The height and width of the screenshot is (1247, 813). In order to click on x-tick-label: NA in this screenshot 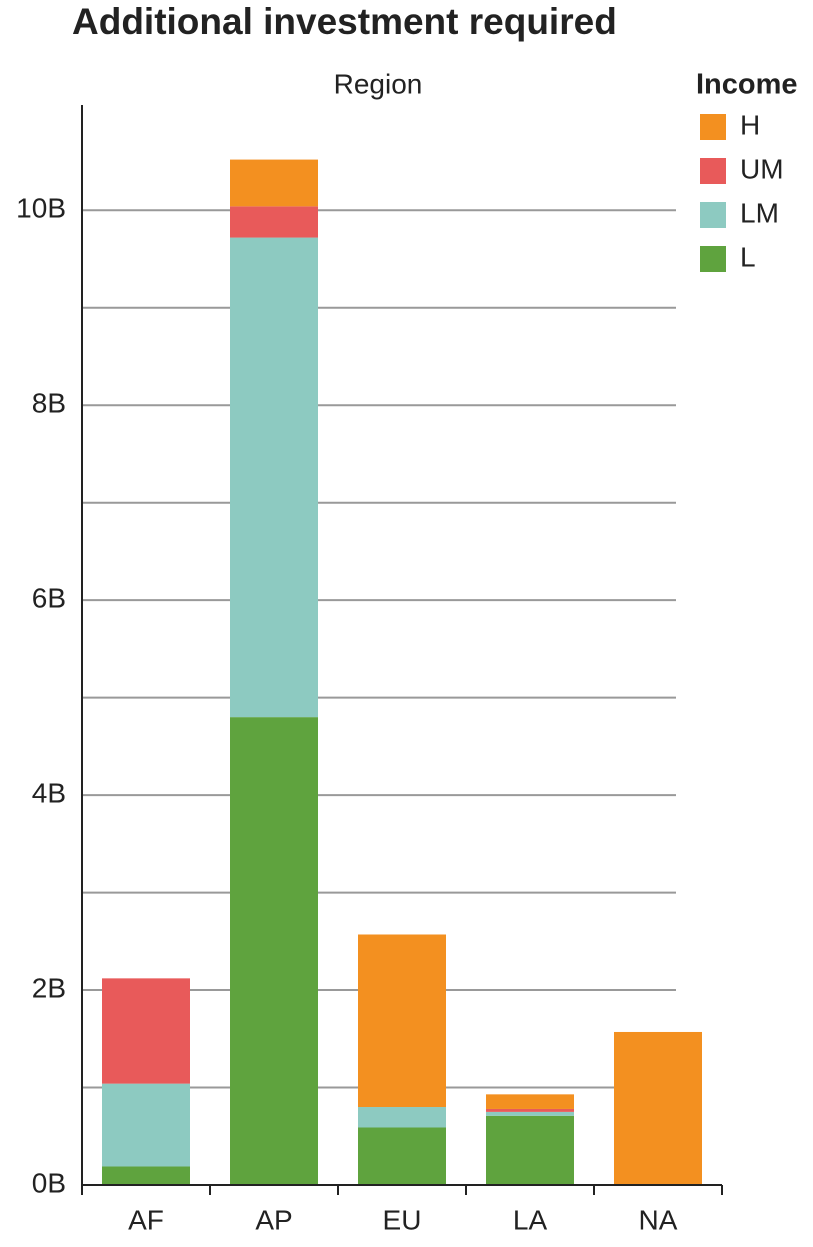, I will do `click(658, 1219)`.